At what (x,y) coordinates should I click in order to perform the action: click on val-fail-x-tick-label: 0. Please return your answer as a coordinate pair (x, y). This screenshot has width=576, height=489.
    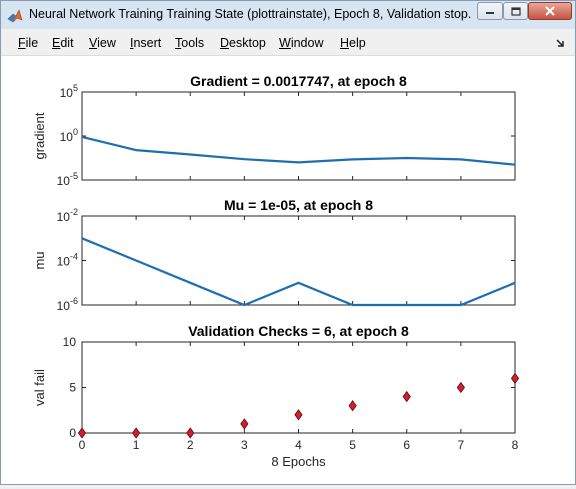
    Looking at the image, I should click on (82, 445).